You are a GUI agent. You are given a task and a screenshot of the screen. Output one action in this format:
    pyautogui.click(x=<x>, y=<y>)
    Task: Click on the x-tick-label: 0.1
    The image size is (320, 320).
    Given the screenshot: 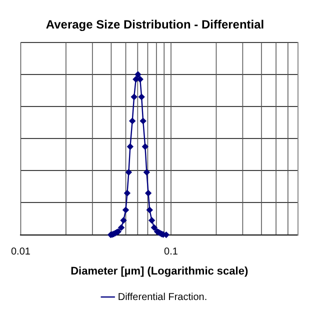 What is the action you would take?
    pyautogui.click(x=171, y=252)
    